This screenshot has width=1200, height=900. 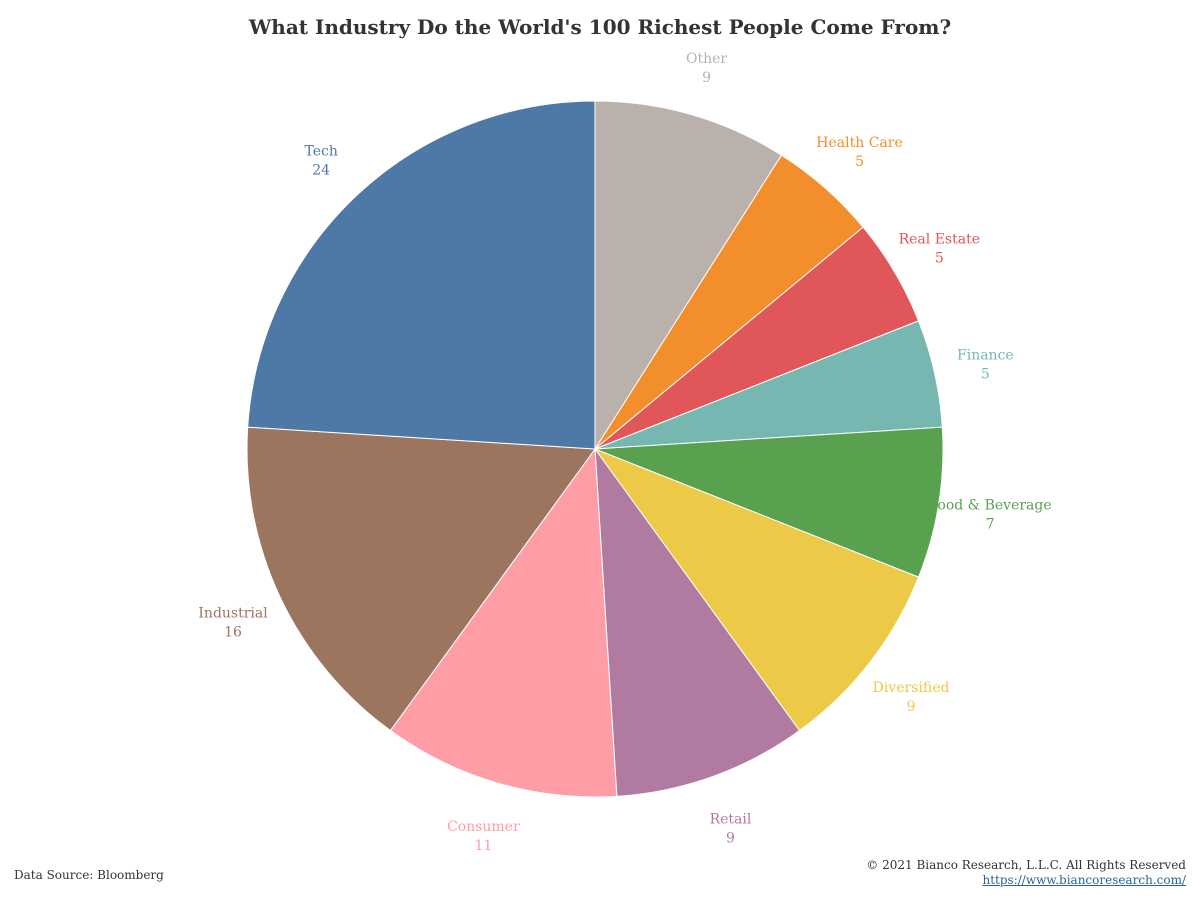 I want to click on slice-label-retail: Retail, so click(x=731, y=819).